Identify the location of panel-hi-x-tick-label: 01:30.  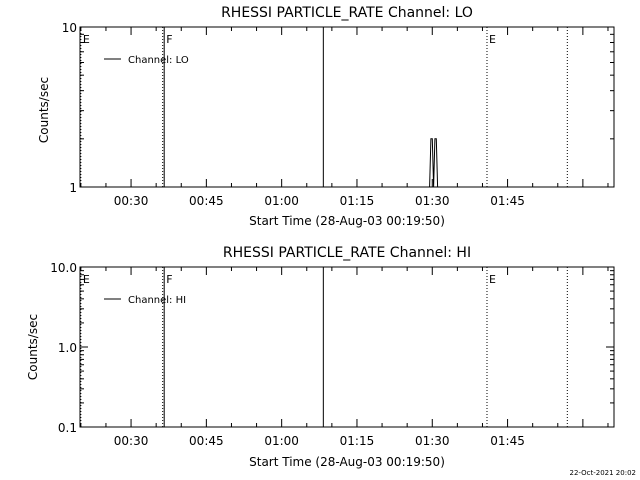
(432, 441).